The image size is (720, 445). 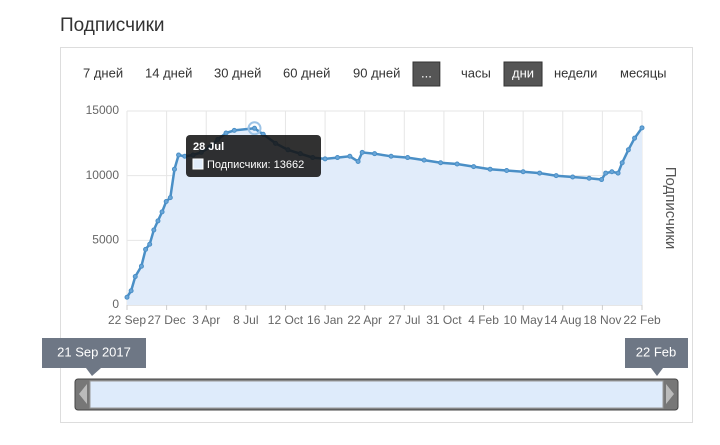 I want to click on x-tick-label: 22 Feb, so click(x=642, y=320).